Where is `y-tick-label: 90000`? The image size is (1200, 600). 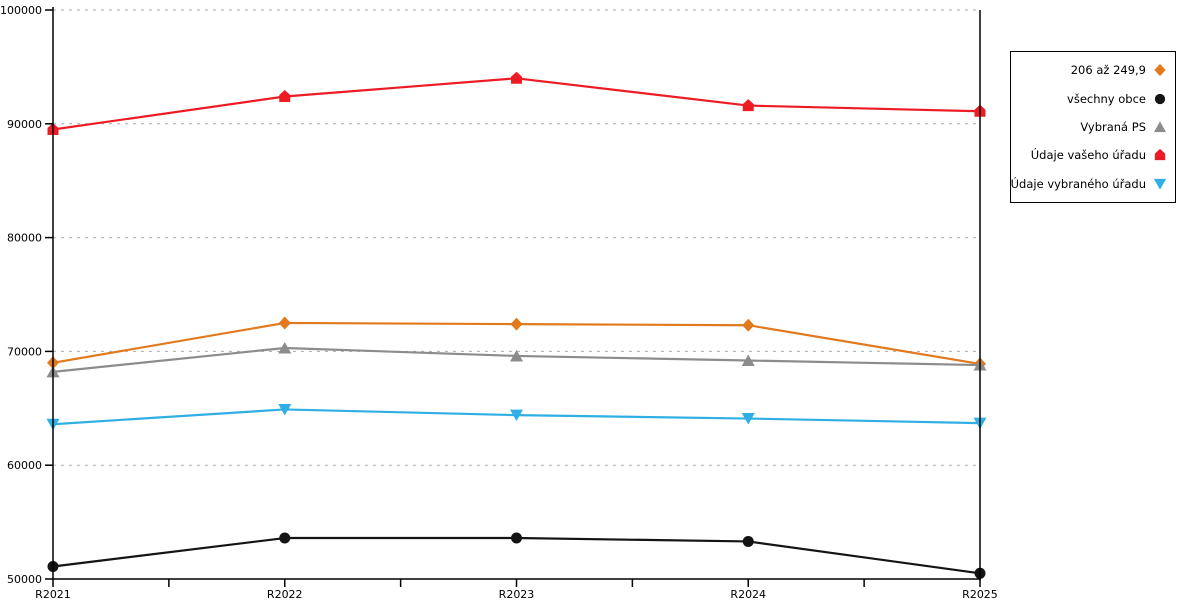
y-tick-label: 90000 is located at coordinates (24, 124).